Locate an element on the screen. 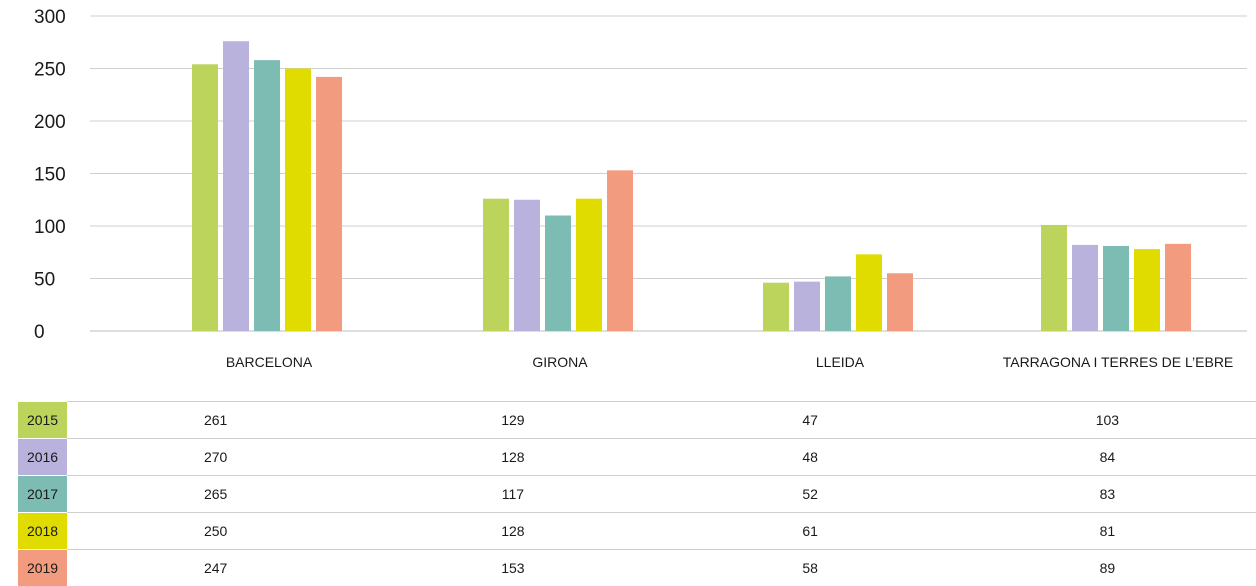  table-cell: 47 is located at coordinates (810, 420).